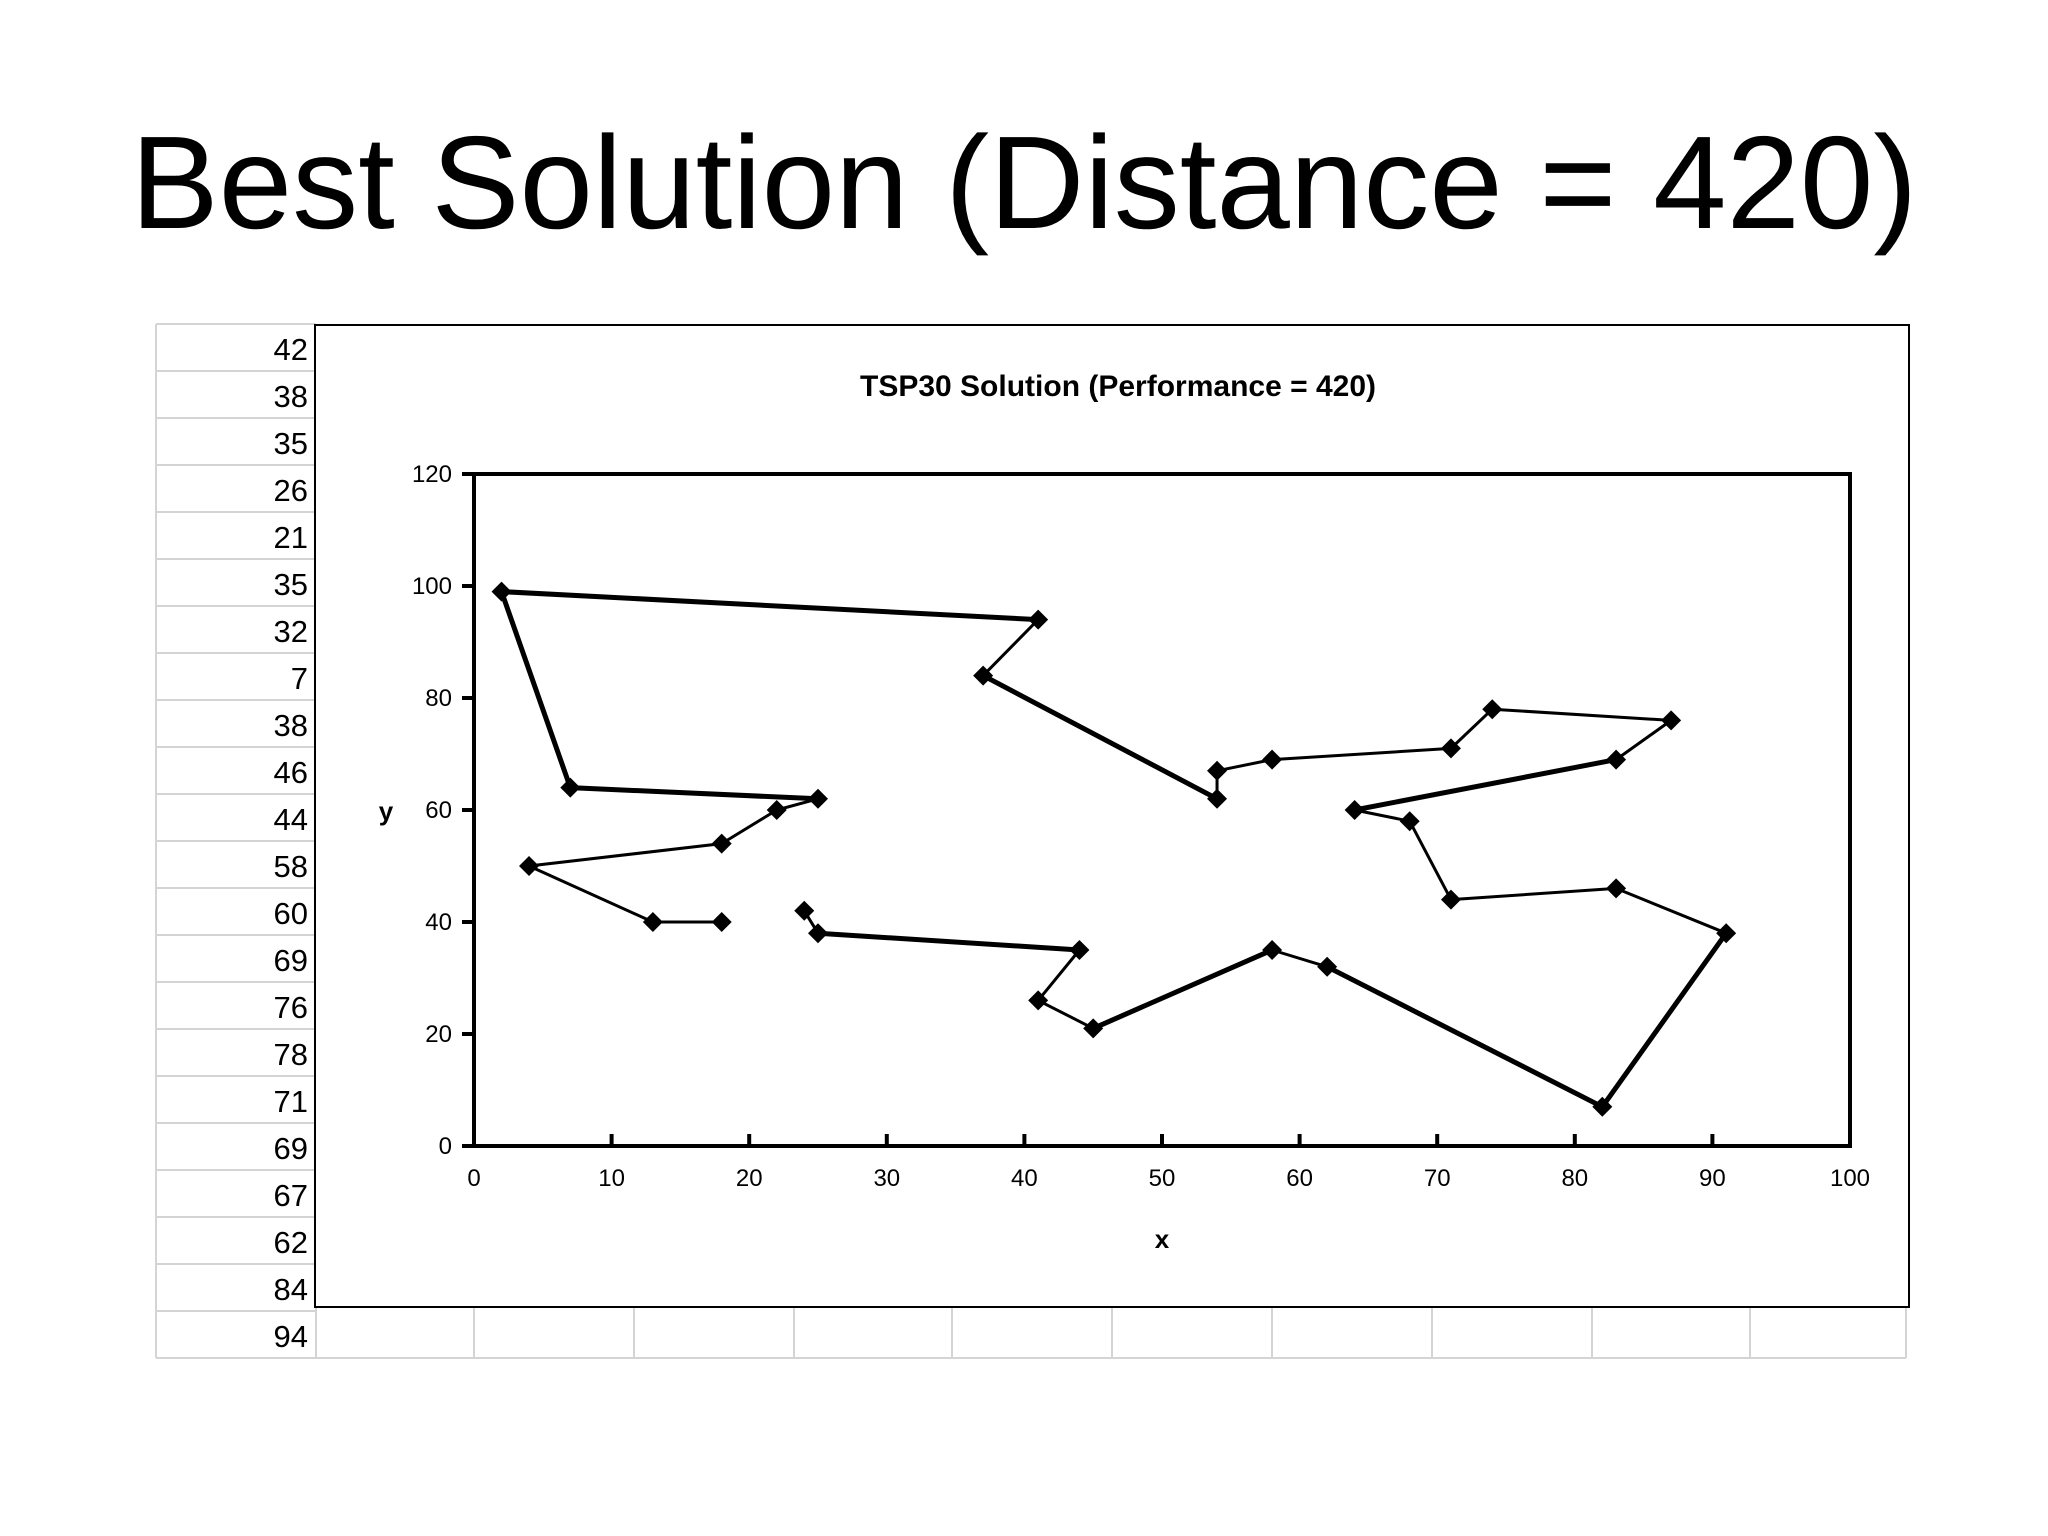 This screenshot has width=2048, height=1536. What do you see at coordinates (432, 586) in the screenshot?
I see `y-tick-label: 100` at bounding box center [432, 586].